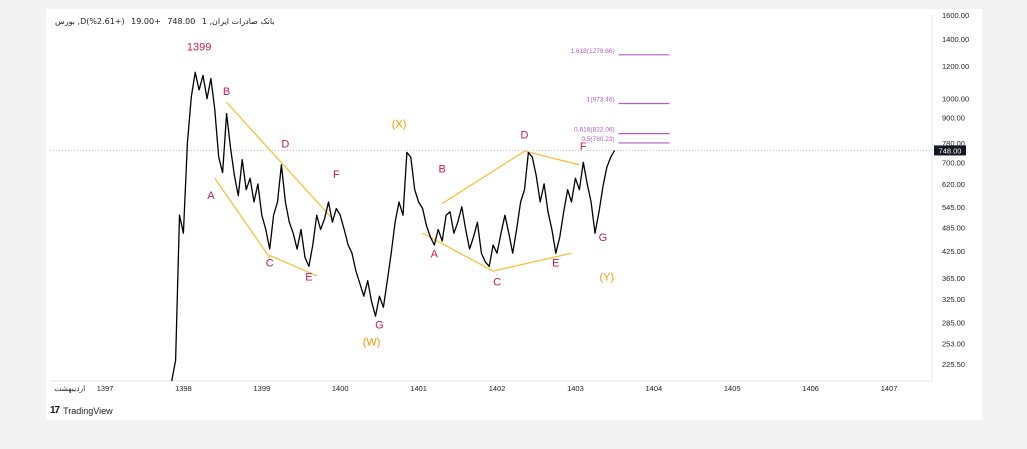 The height and width of the screenshot is (449, 1027). What do you see at coordinates (597, 139) in the screenshot?
I see `fib-level-label: 0.5(780.23)` at bounding box center [597, 139].